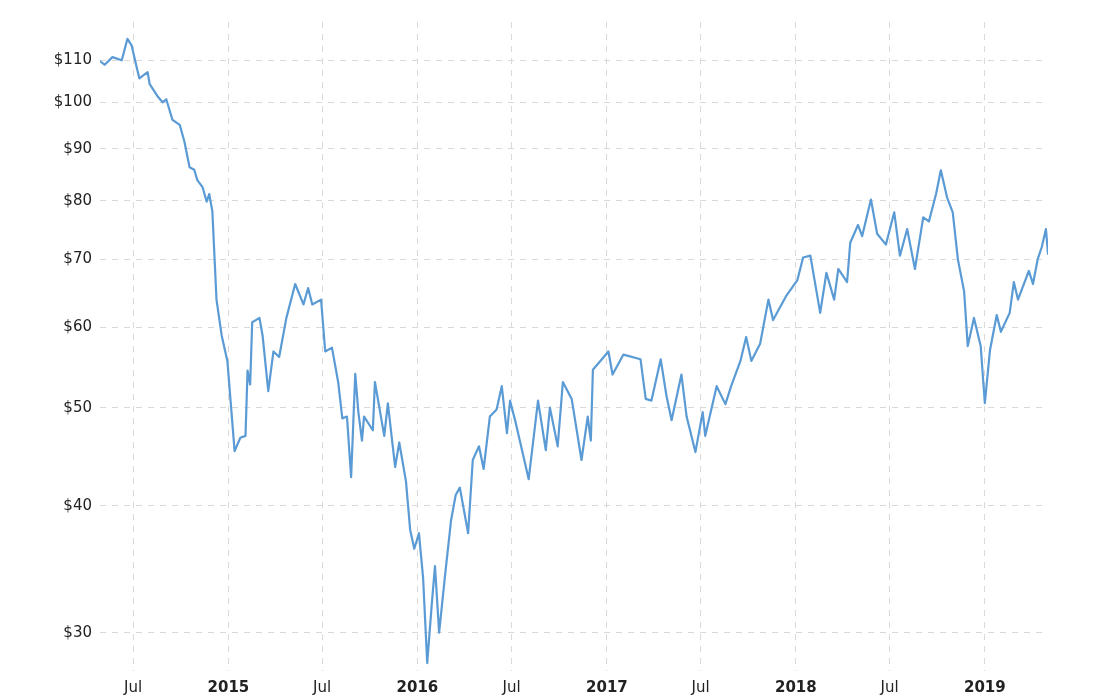 Image resolution: width=1110 pixels, height=700 pixels. What do you see at coordinates (607, 686) in the screenshot?
I see `x-tick-label: 2017` at bounding box center [607, 686].